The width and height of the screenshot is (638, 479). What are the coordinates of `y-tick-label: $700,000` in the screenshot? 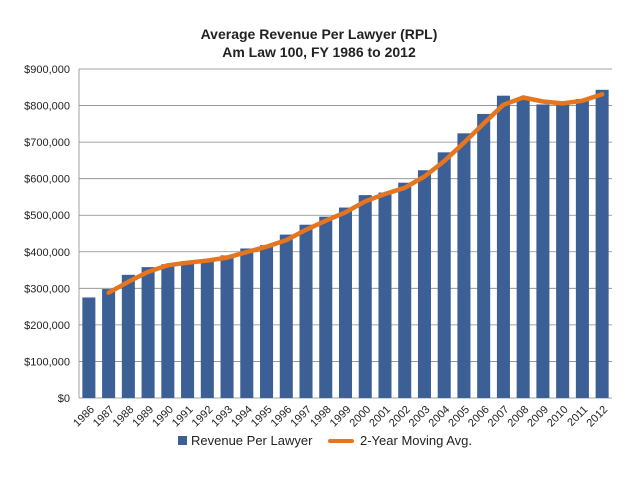 It's located at (47, 143).